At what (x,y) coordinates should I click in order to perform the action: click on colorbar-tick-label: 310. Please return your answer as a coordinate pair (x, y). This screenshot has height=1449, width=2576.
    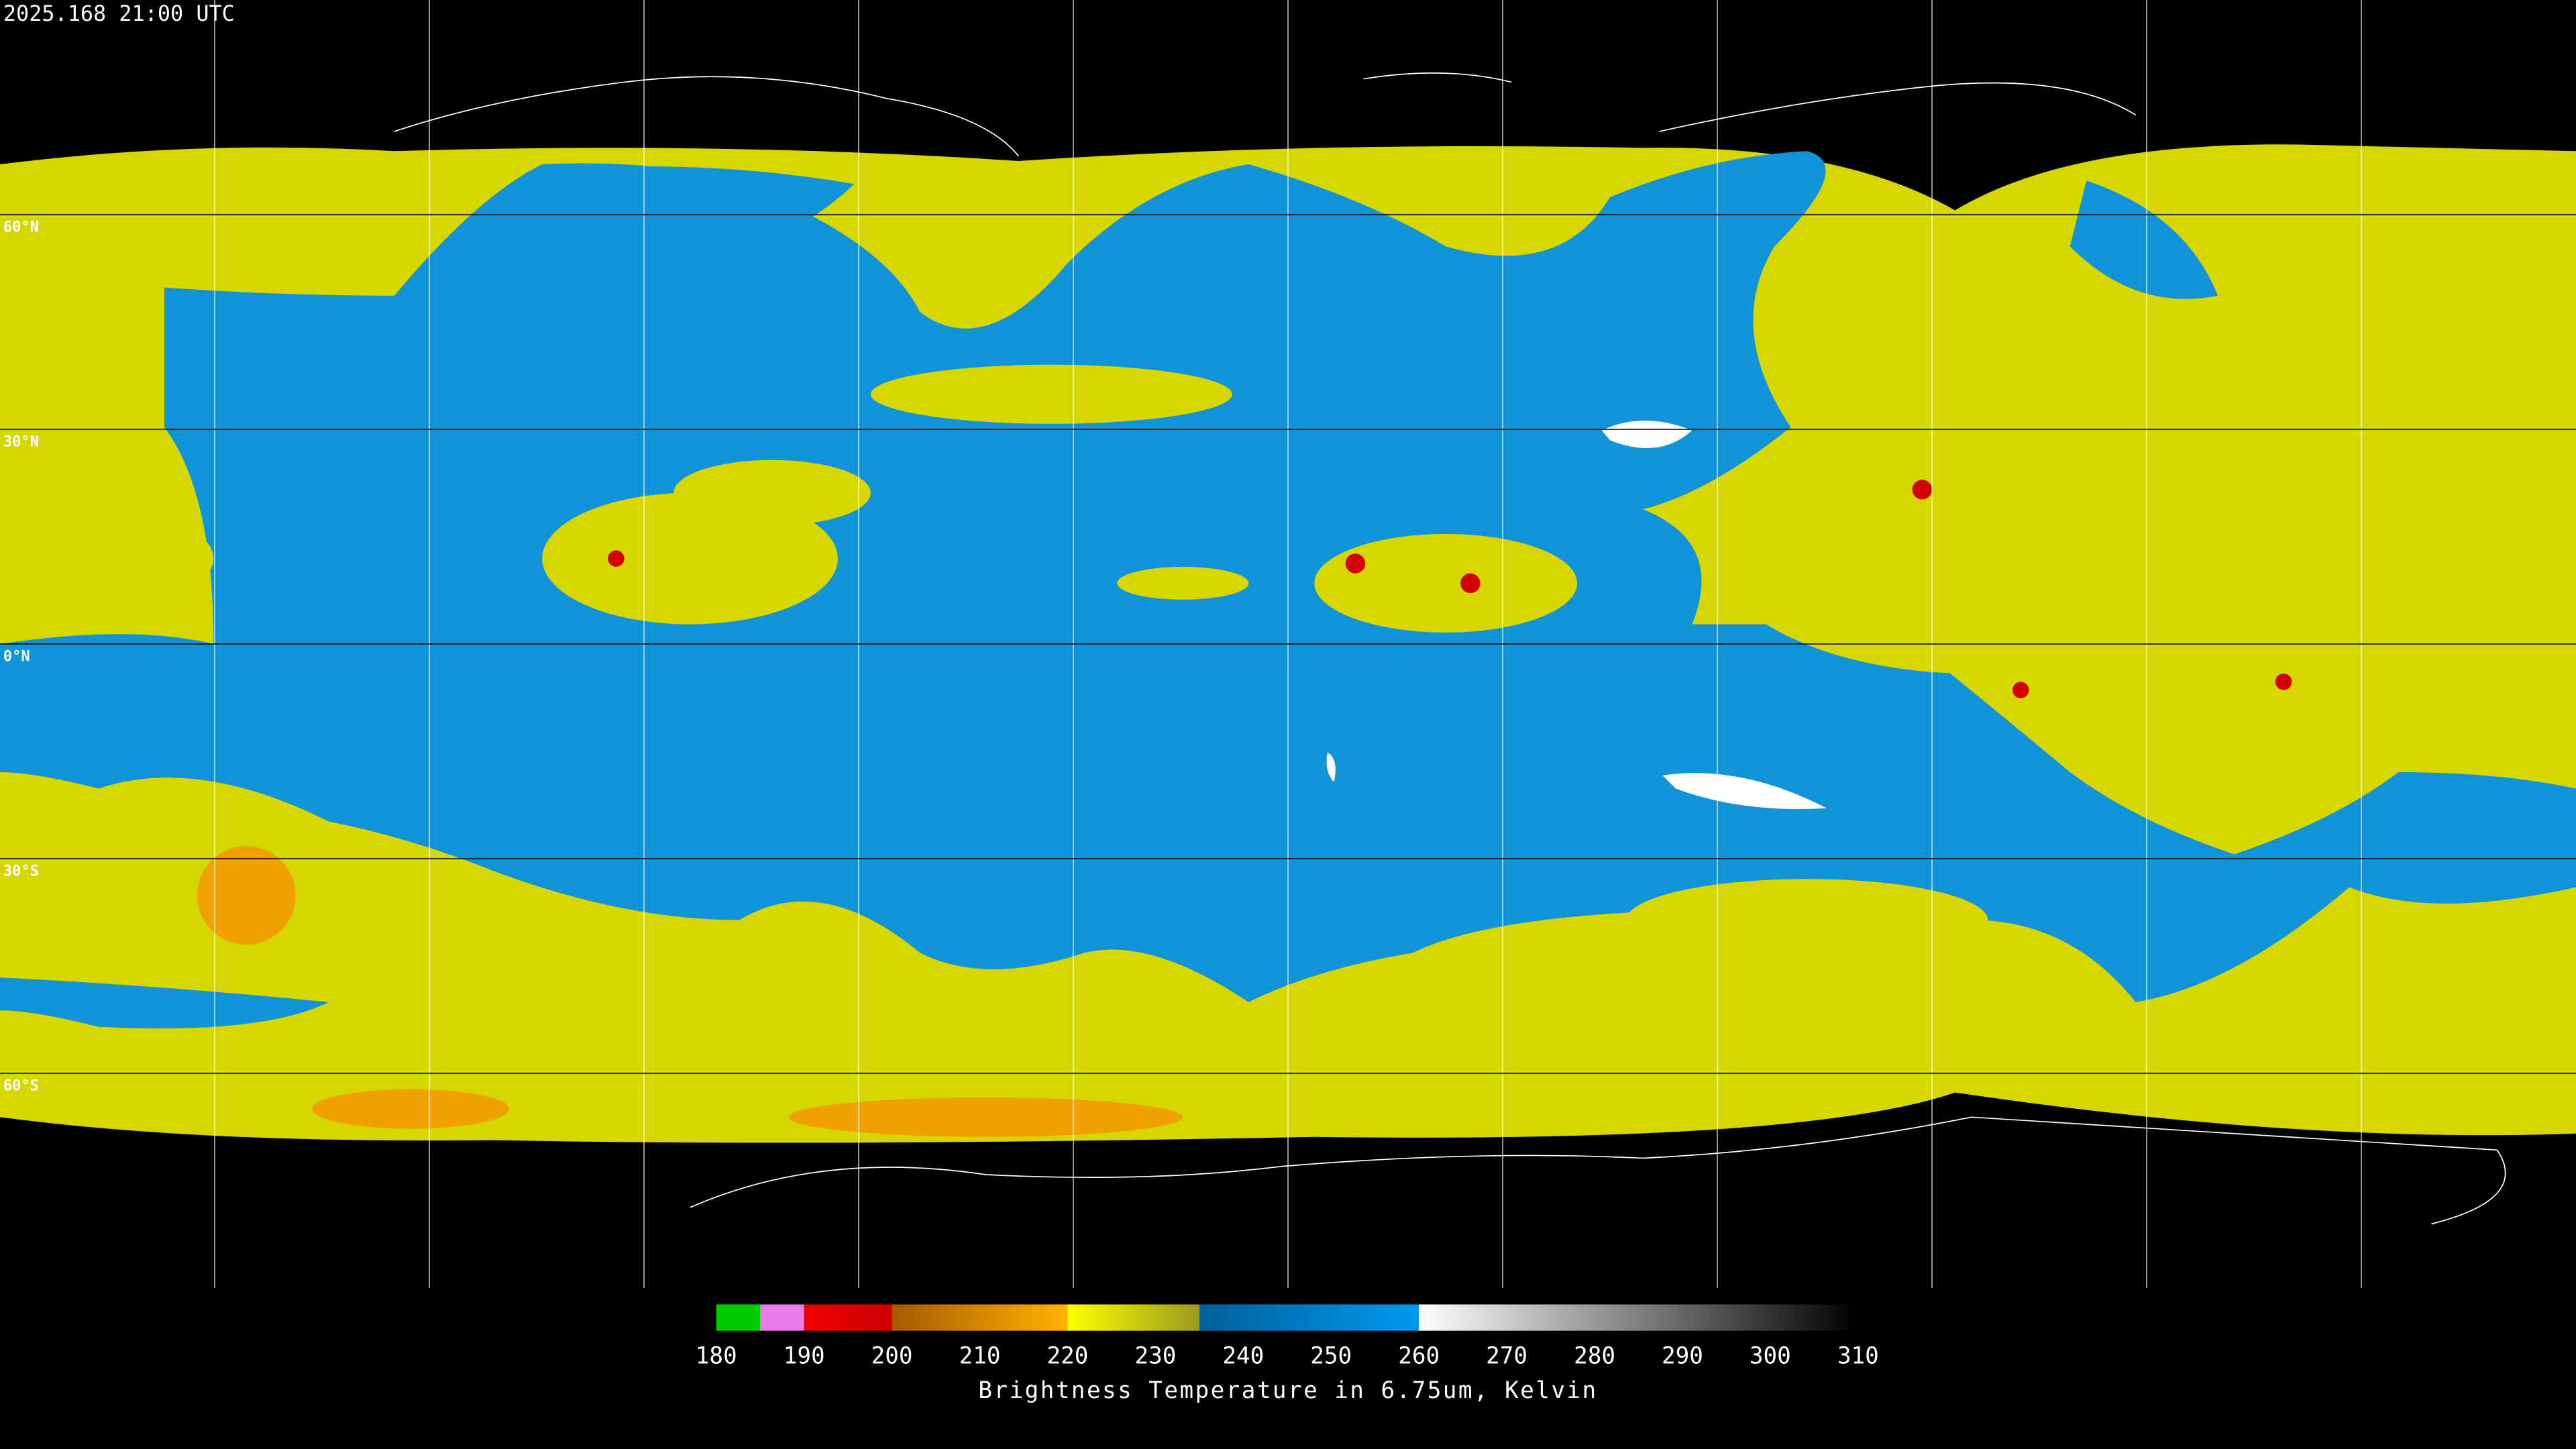
    Looking at the image, I should click on (1858, 1355).